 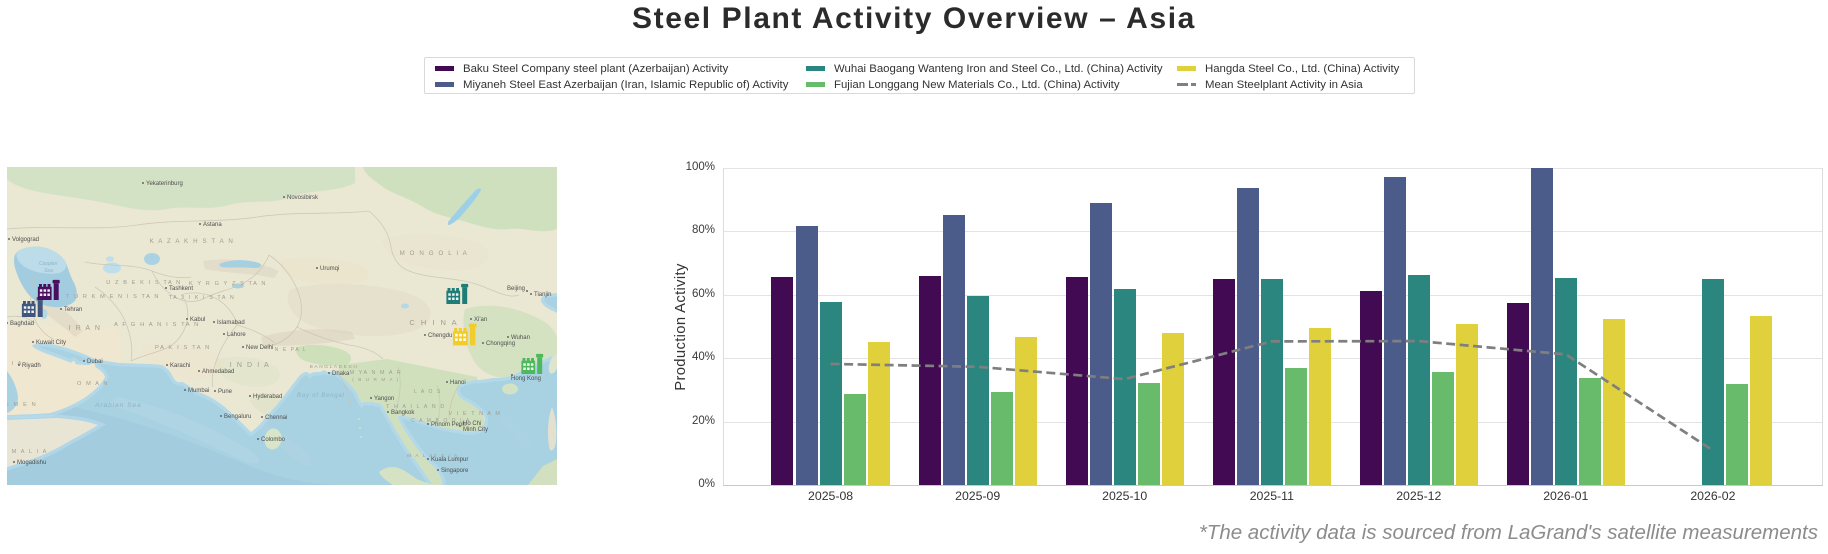 I want to click on svg-text: Bangkok, so click(x=403, y=413).